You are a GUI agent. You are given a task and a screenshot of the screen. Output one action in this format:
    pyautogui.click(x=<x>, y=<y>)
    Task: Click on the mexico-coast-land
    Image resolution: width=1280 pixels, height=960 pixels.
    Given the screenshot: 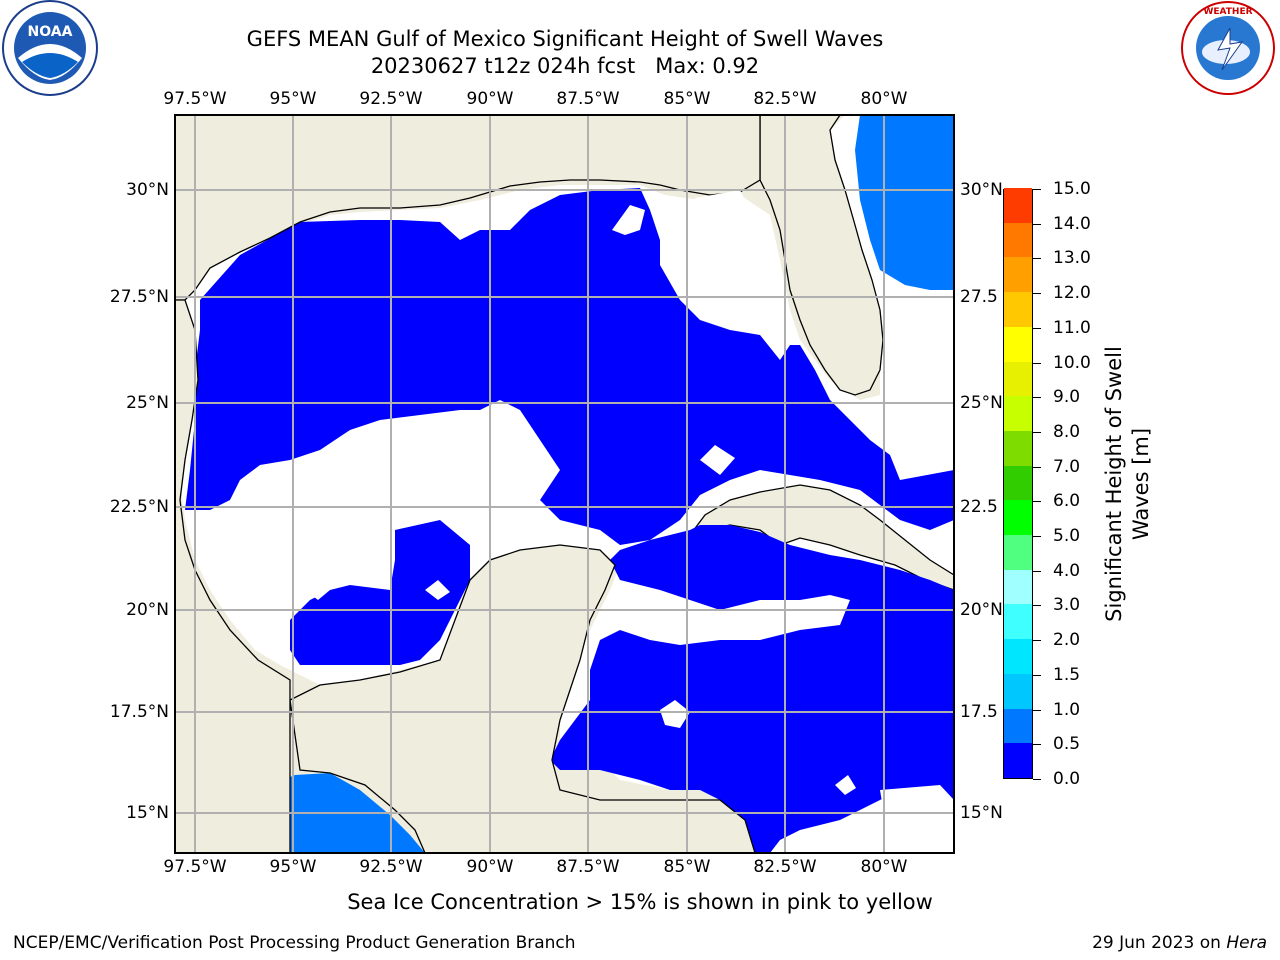 What is the action you would take?
    pyautogui.click(x=233, y=576)
    